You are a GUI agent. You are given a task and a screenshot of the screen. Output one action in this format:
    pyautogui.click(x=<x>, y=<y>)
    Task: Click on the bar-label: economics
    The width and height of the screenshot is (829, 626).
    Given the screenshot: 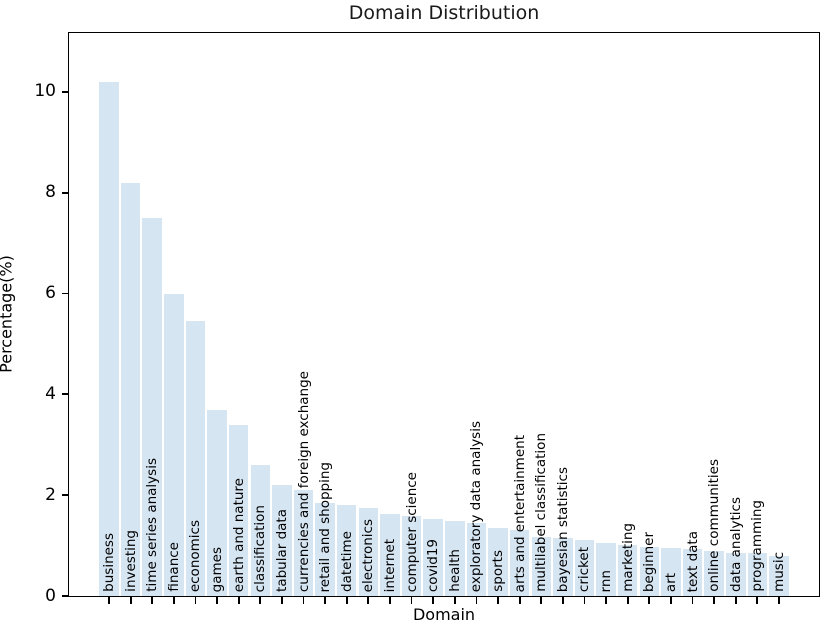 What is the action you would take?
    pyautogui.click(x=195, y=555)
    